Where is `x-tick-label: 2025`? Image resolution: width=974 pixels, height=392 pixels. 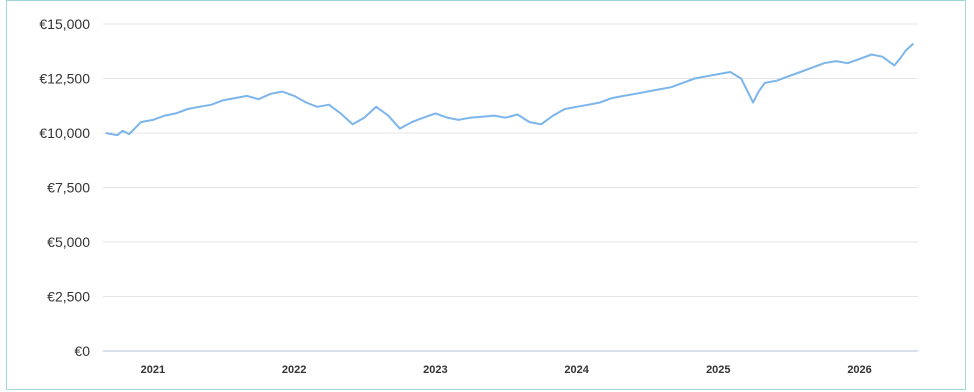 x-tick-label: 2025 is located at coordinates (718, 370).